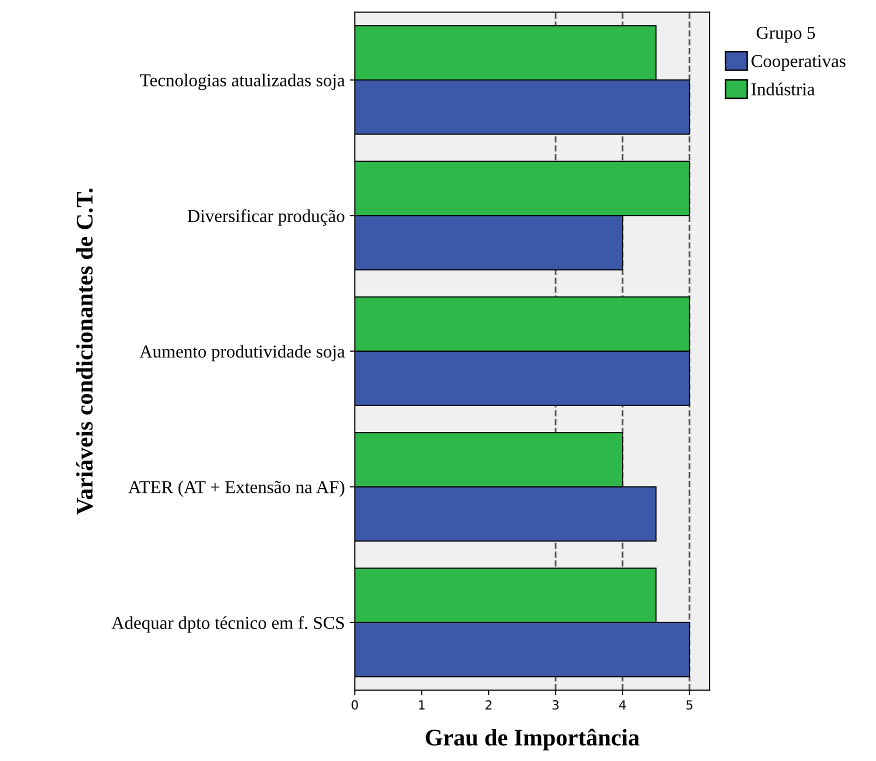  What do you see at coordinates (489, 705) in the screenshot?
I see `x-tick-label: 2` at bounding box center [489, 705].